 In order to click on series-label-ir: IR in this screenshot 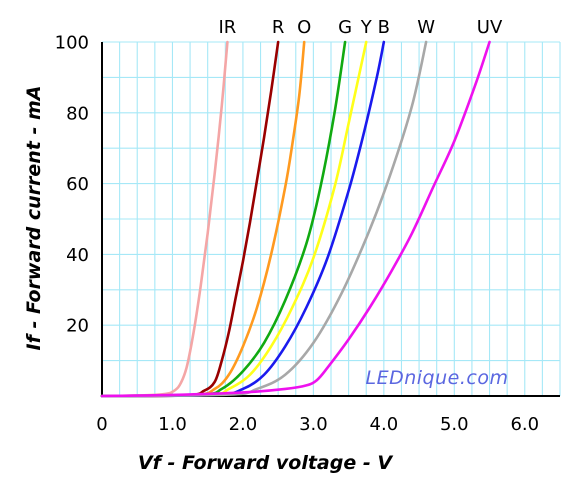, I will do `click(228, 27)`.